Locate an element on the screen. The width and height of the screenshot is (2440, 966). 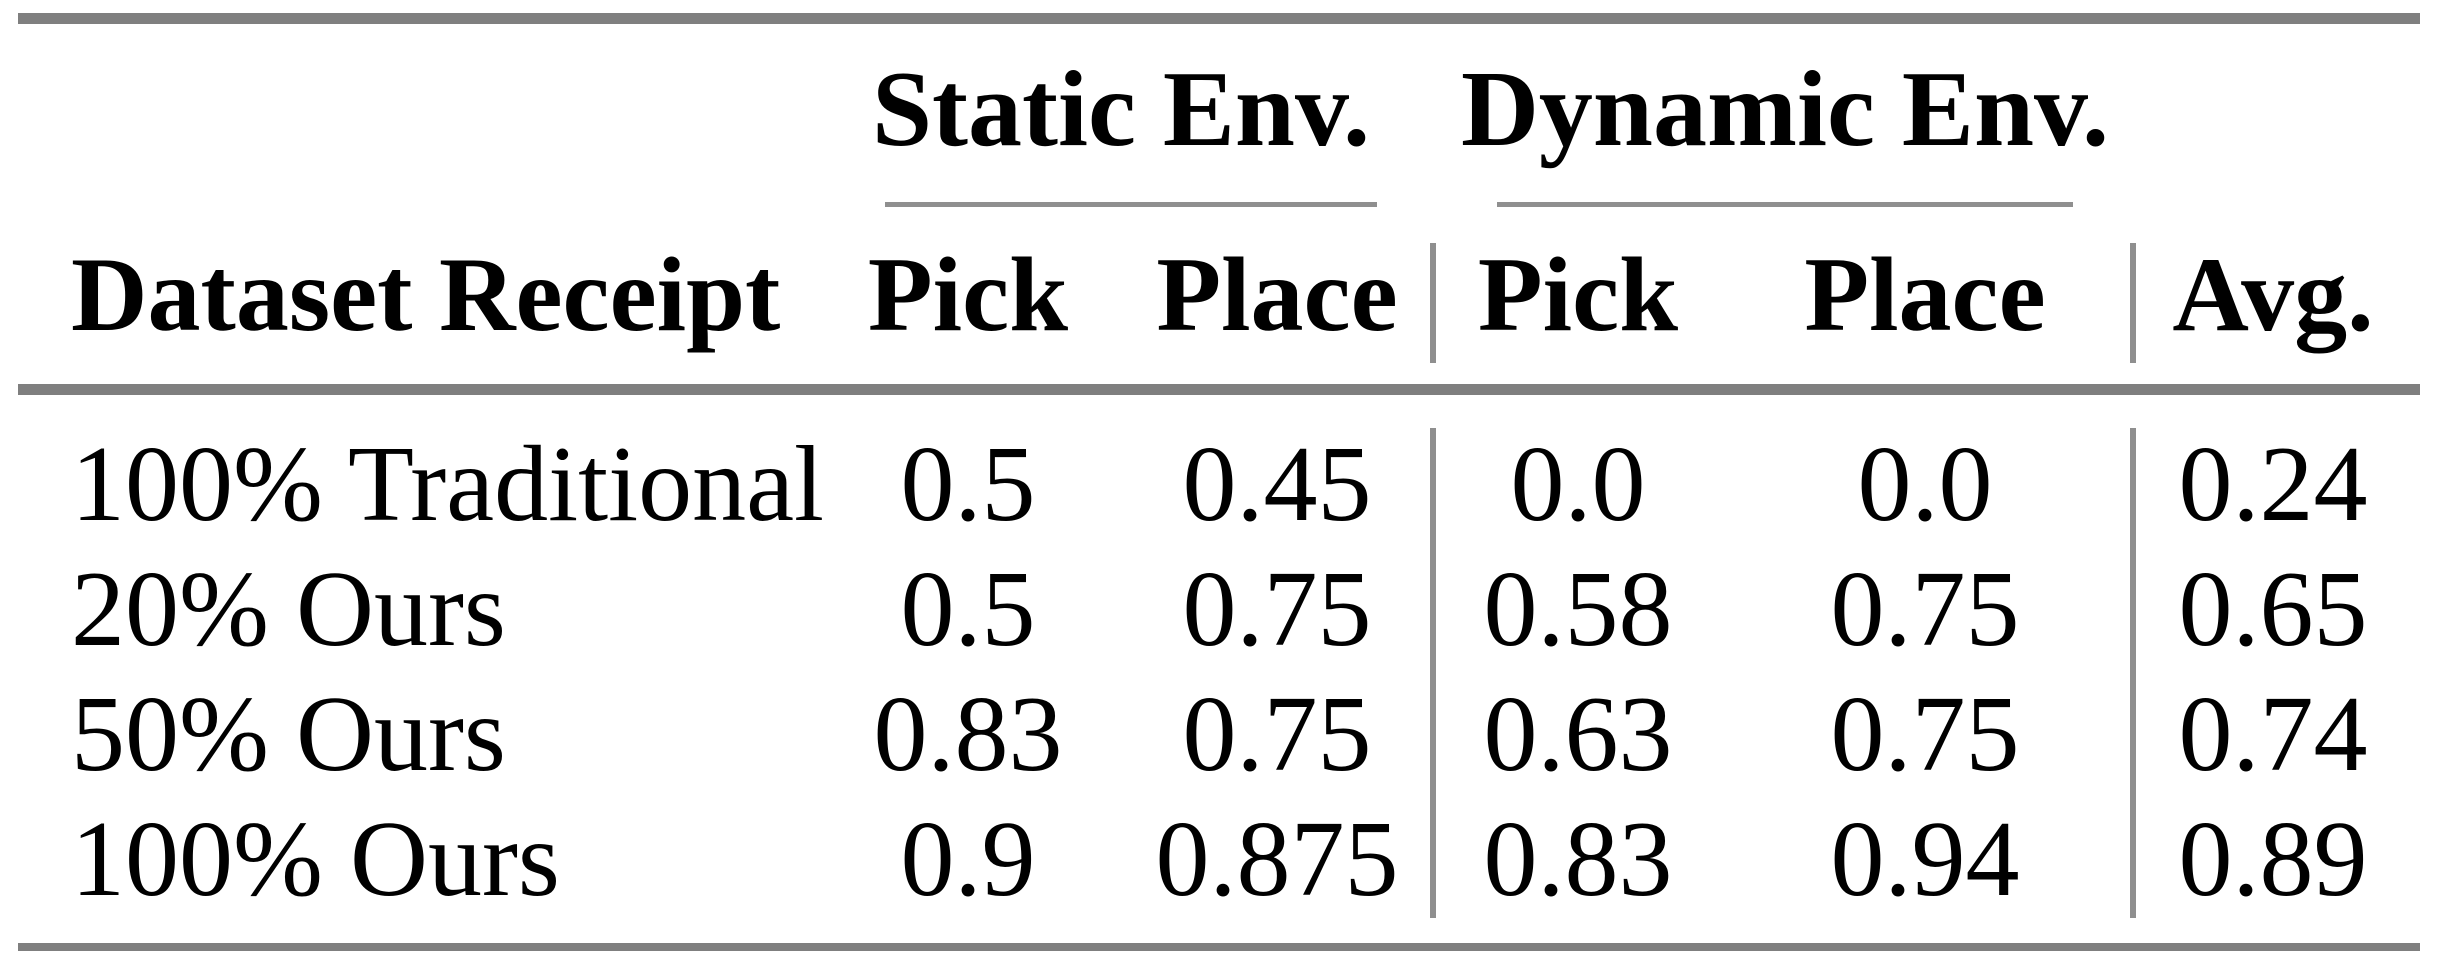
table-cell: 0.94 is located at coordinates (1925, 859).